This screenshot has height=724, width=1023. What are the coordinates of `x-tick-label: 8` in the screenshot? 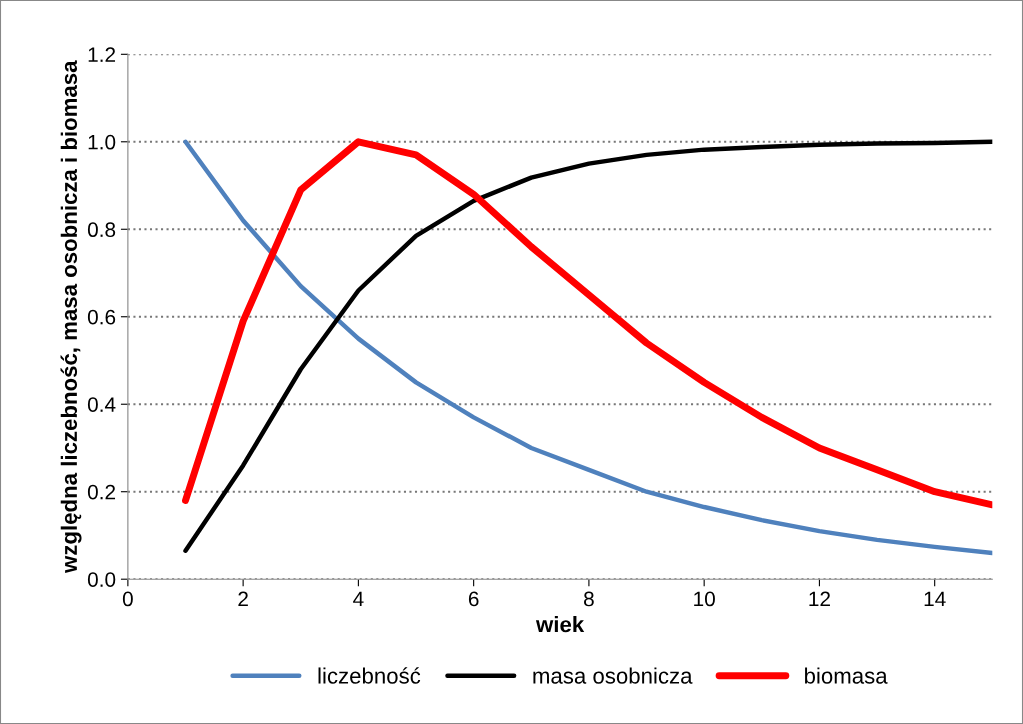 It's located at (589, 599).